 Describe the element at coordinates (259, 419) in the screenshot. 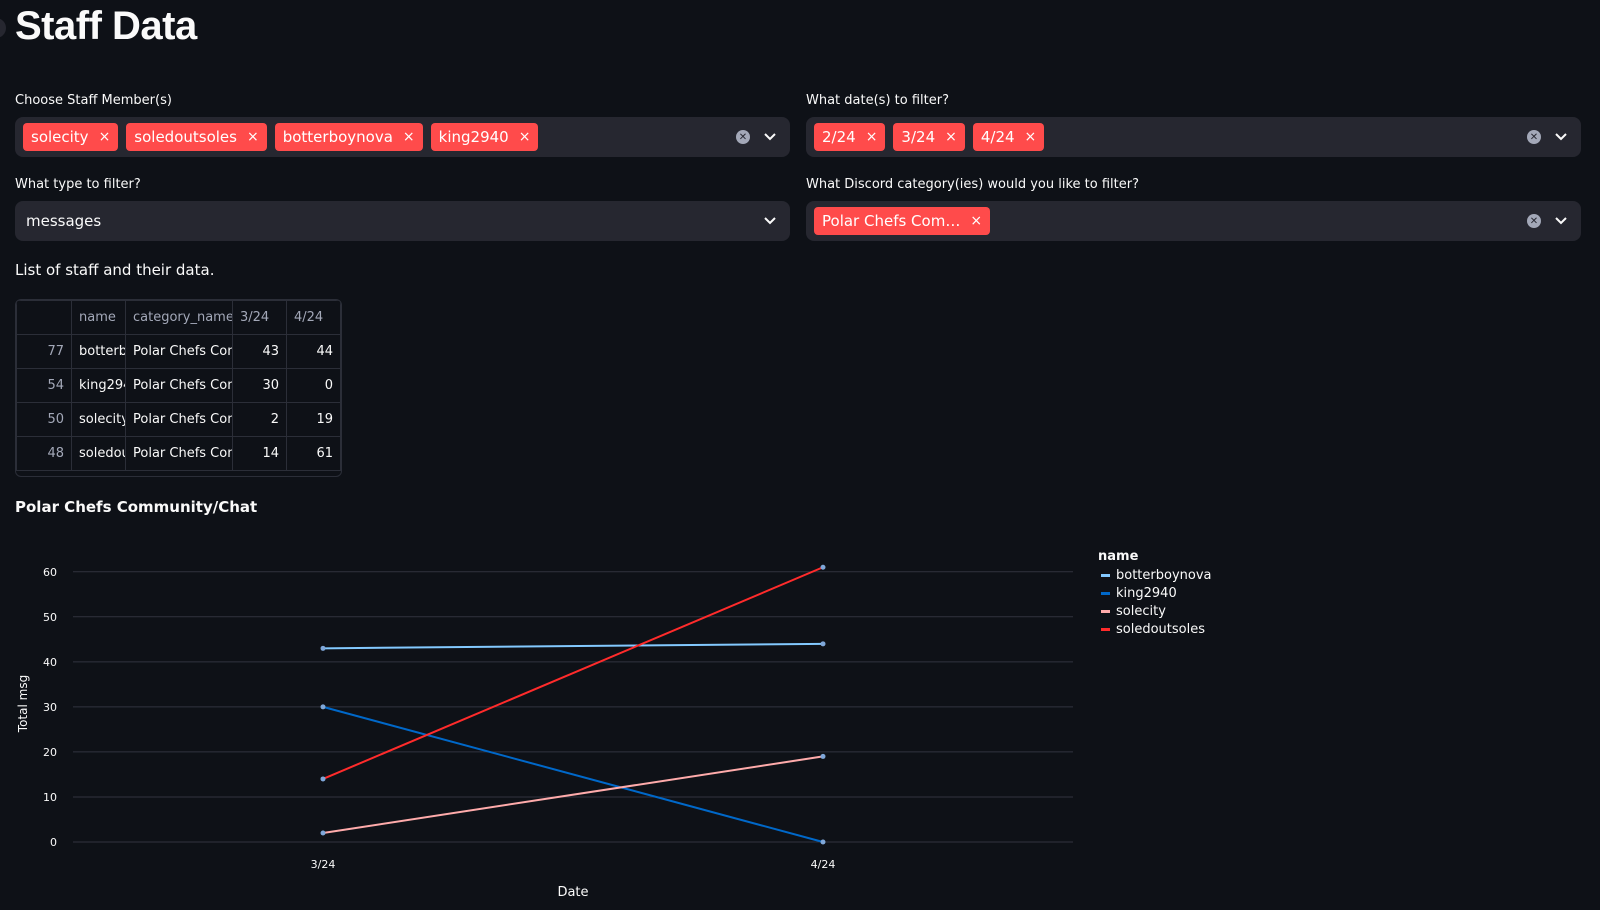

I see `value-cell: 2` at that location.